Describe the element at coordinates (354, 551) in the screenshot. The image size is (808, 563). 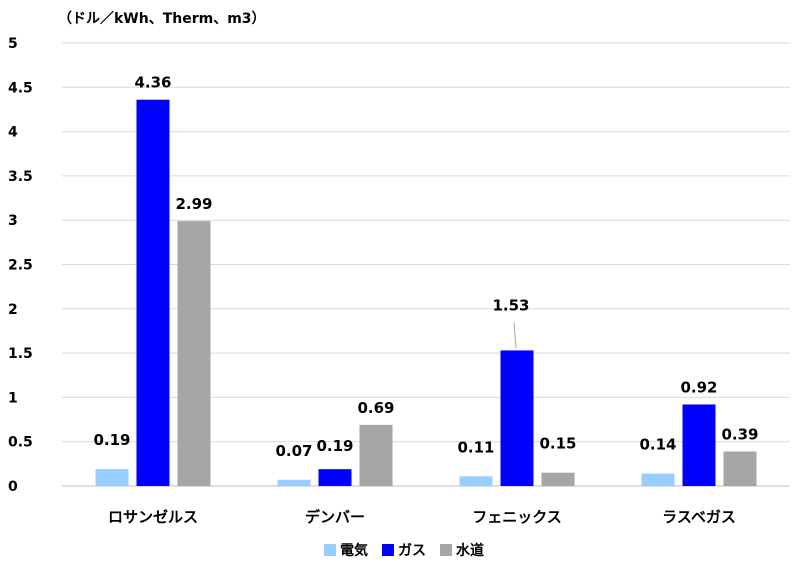
I see `legend-label-electricity: 電気` at that location.